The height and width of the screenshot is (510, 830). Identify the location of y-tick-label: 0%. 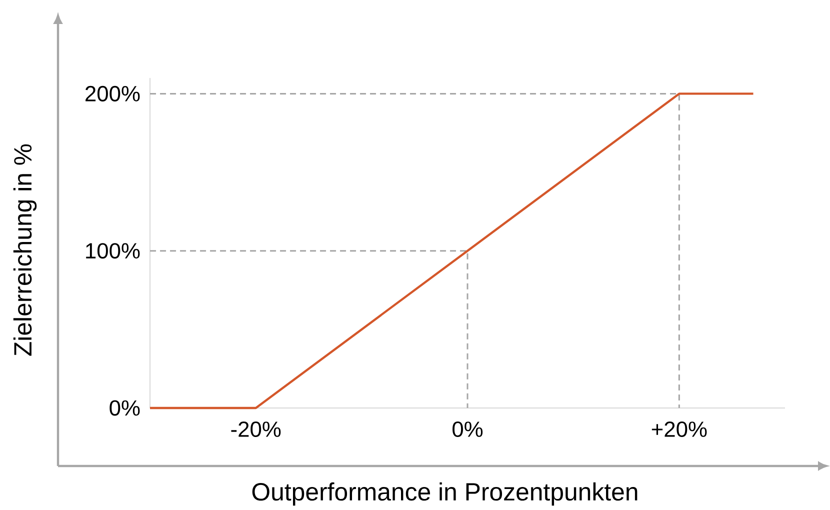
(125, 408).